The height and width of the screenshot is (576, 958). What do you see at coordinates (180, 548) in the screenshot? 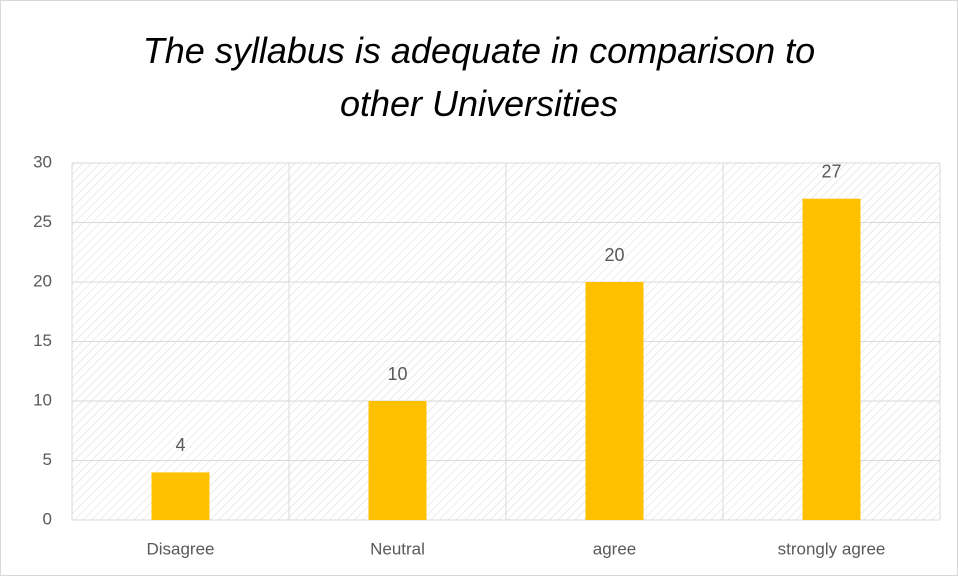
I see `x-tick-label: Disagree` at bounding box center [180, 548].